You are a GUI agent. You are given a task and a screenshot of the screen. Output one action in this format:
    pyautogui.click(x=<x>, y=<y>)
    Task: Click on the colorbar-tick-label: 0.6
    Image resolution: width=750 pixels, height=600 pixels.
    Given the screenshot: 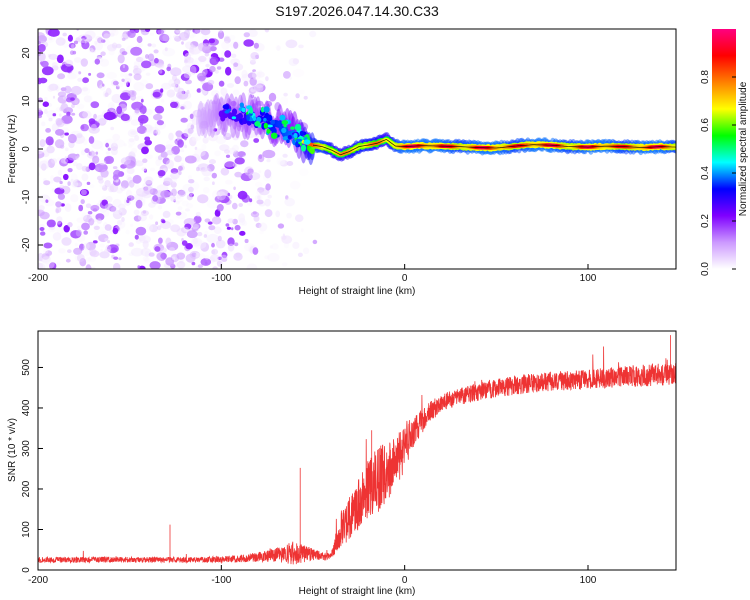 What is the action you would take?
    pyautogui.click(x=705, y=125)
    